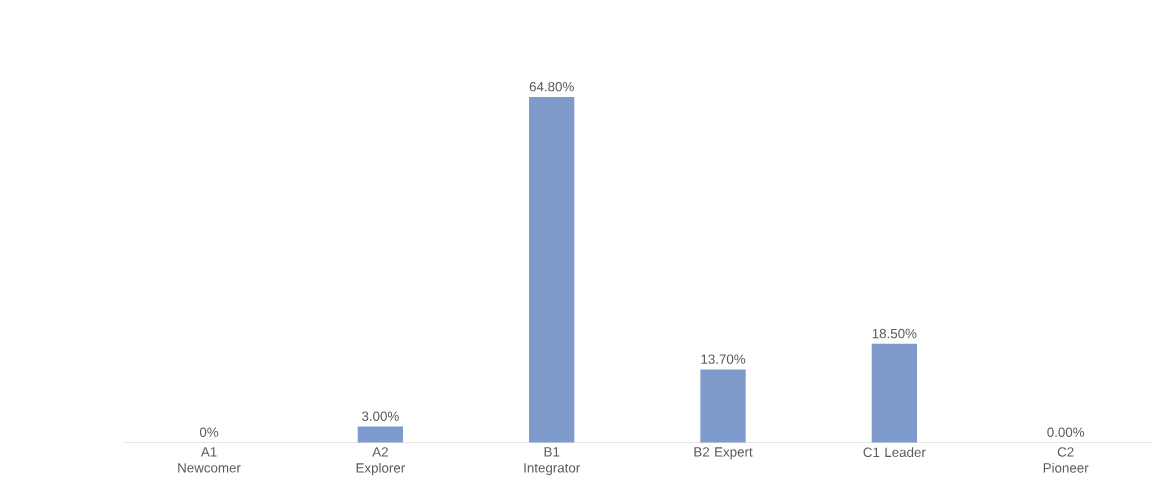 This screenshot has height=480, width=1153. Describe the element at coordinates (894, 452) in the screenshot. I see `x-tick-label: C1 Leader` at that location.